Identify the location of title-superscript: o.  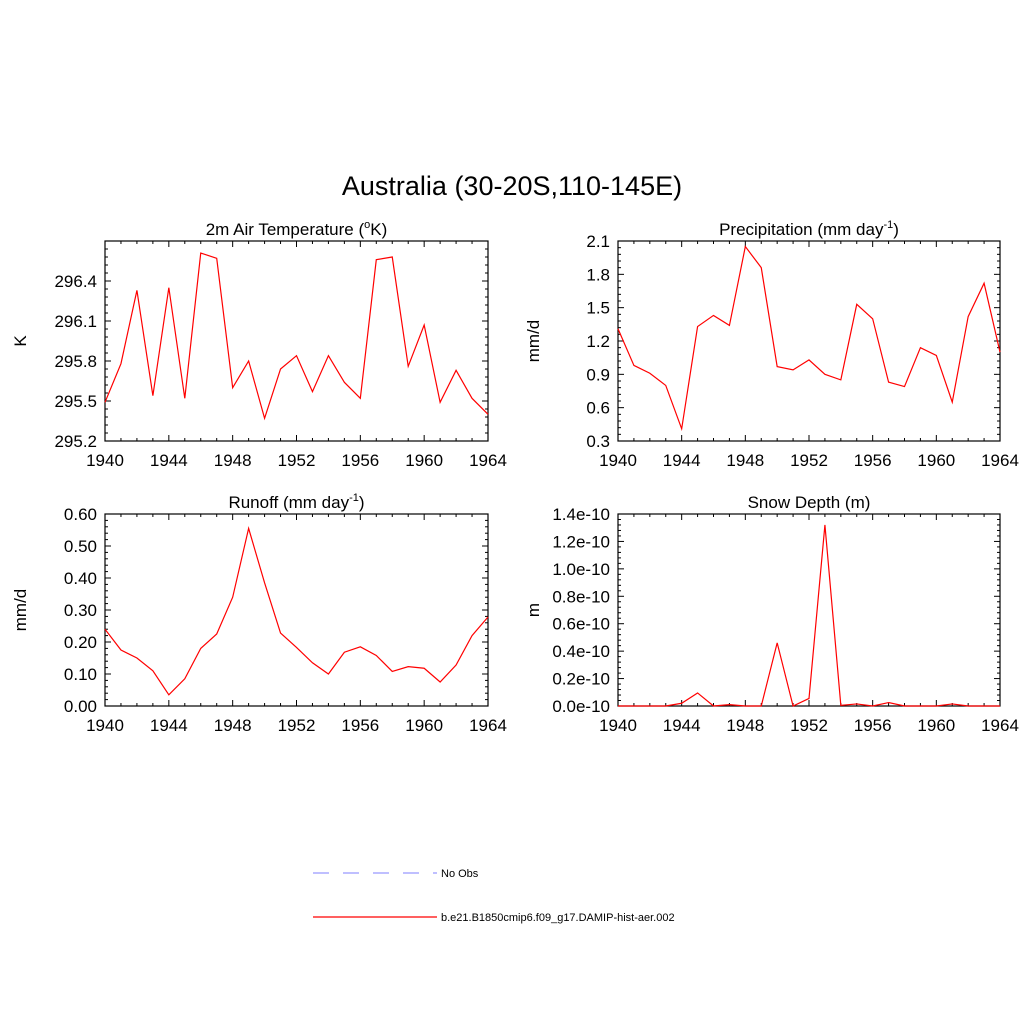
(367, 225).